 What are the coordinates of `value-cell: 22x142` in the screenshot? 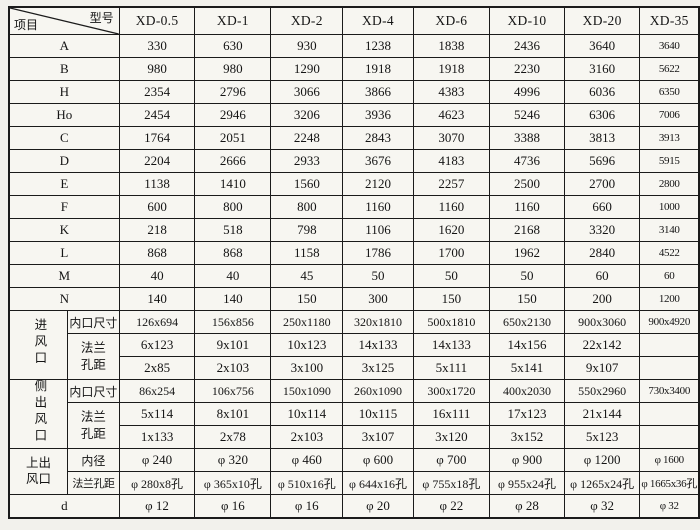 It's located at (602, 345).